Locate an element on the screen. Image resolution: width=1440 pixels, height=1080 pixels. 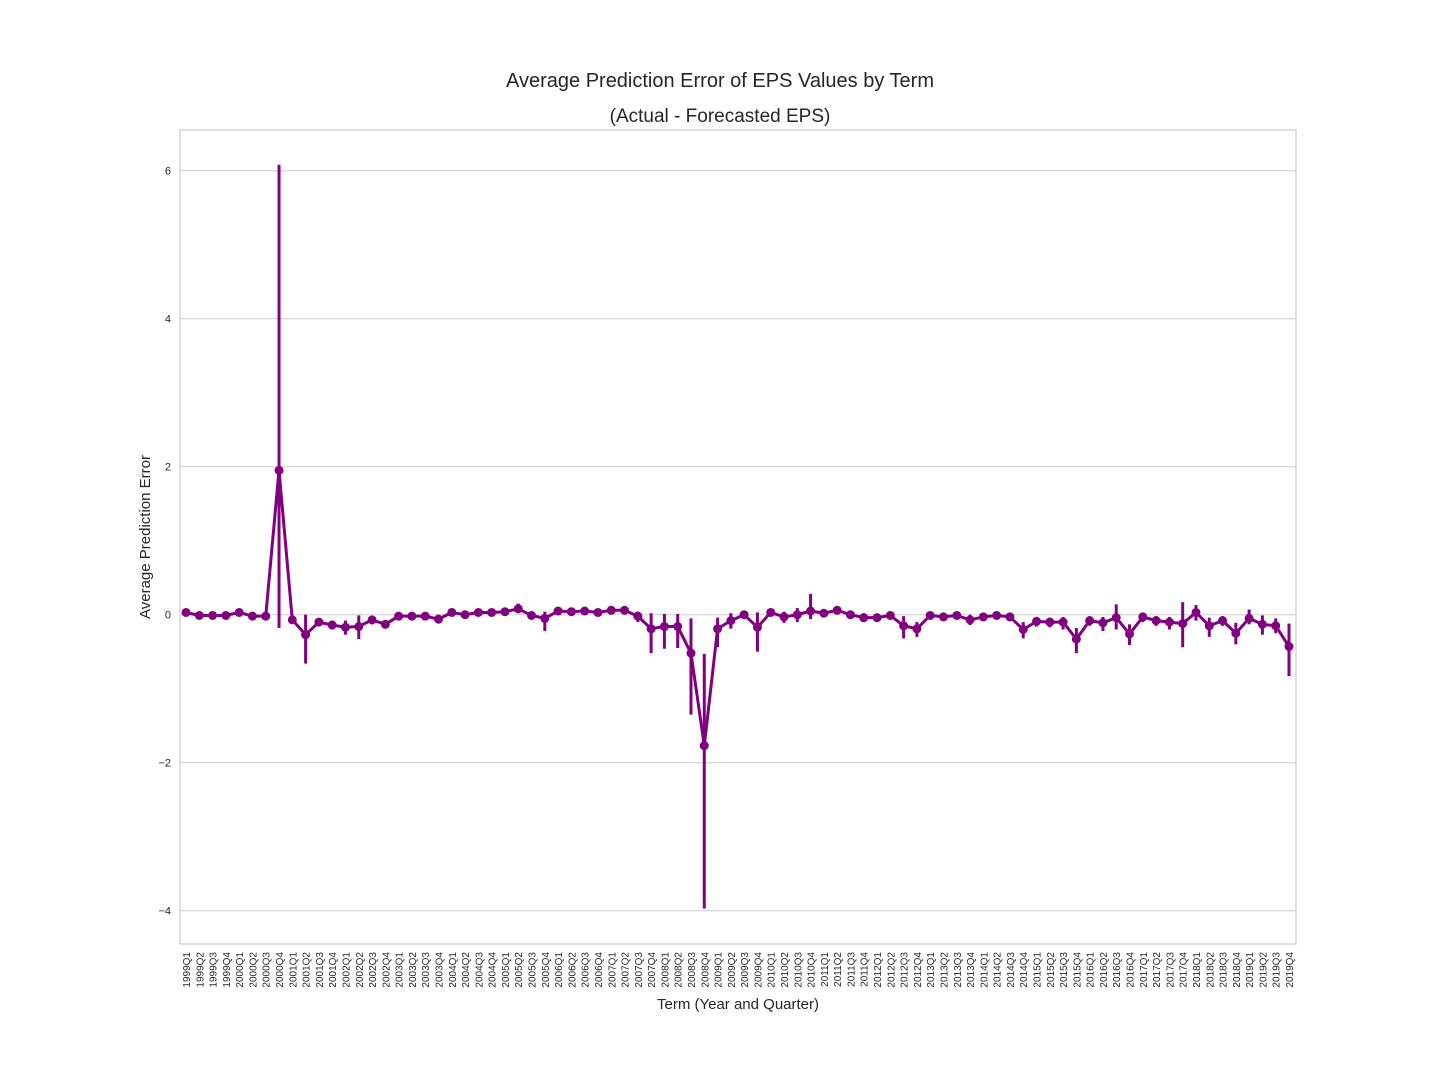
x-tick-label: 2002Q3 is located at coordinates (373, 970).